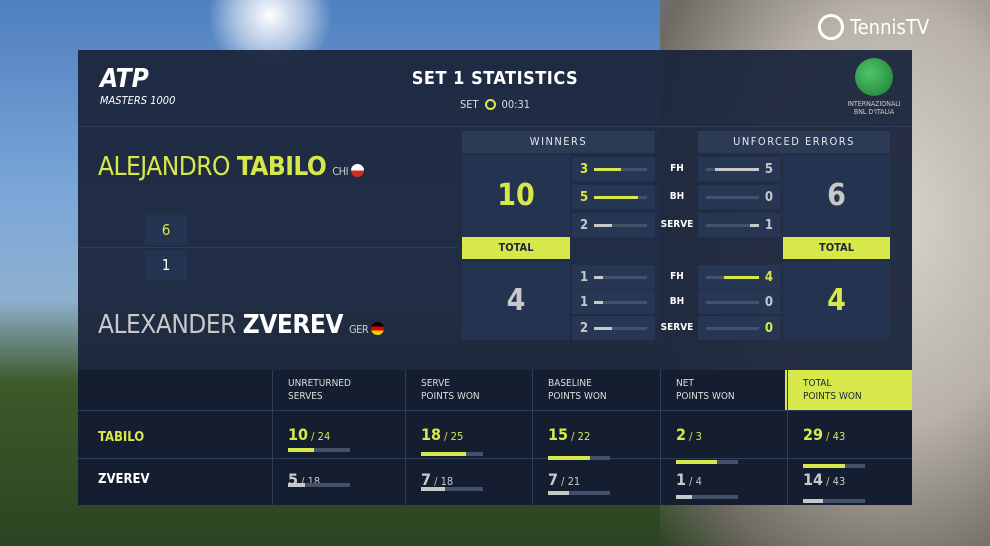  I want to click on player2-name: ALEXANDER ZVEREV GER, so click(241, 325).